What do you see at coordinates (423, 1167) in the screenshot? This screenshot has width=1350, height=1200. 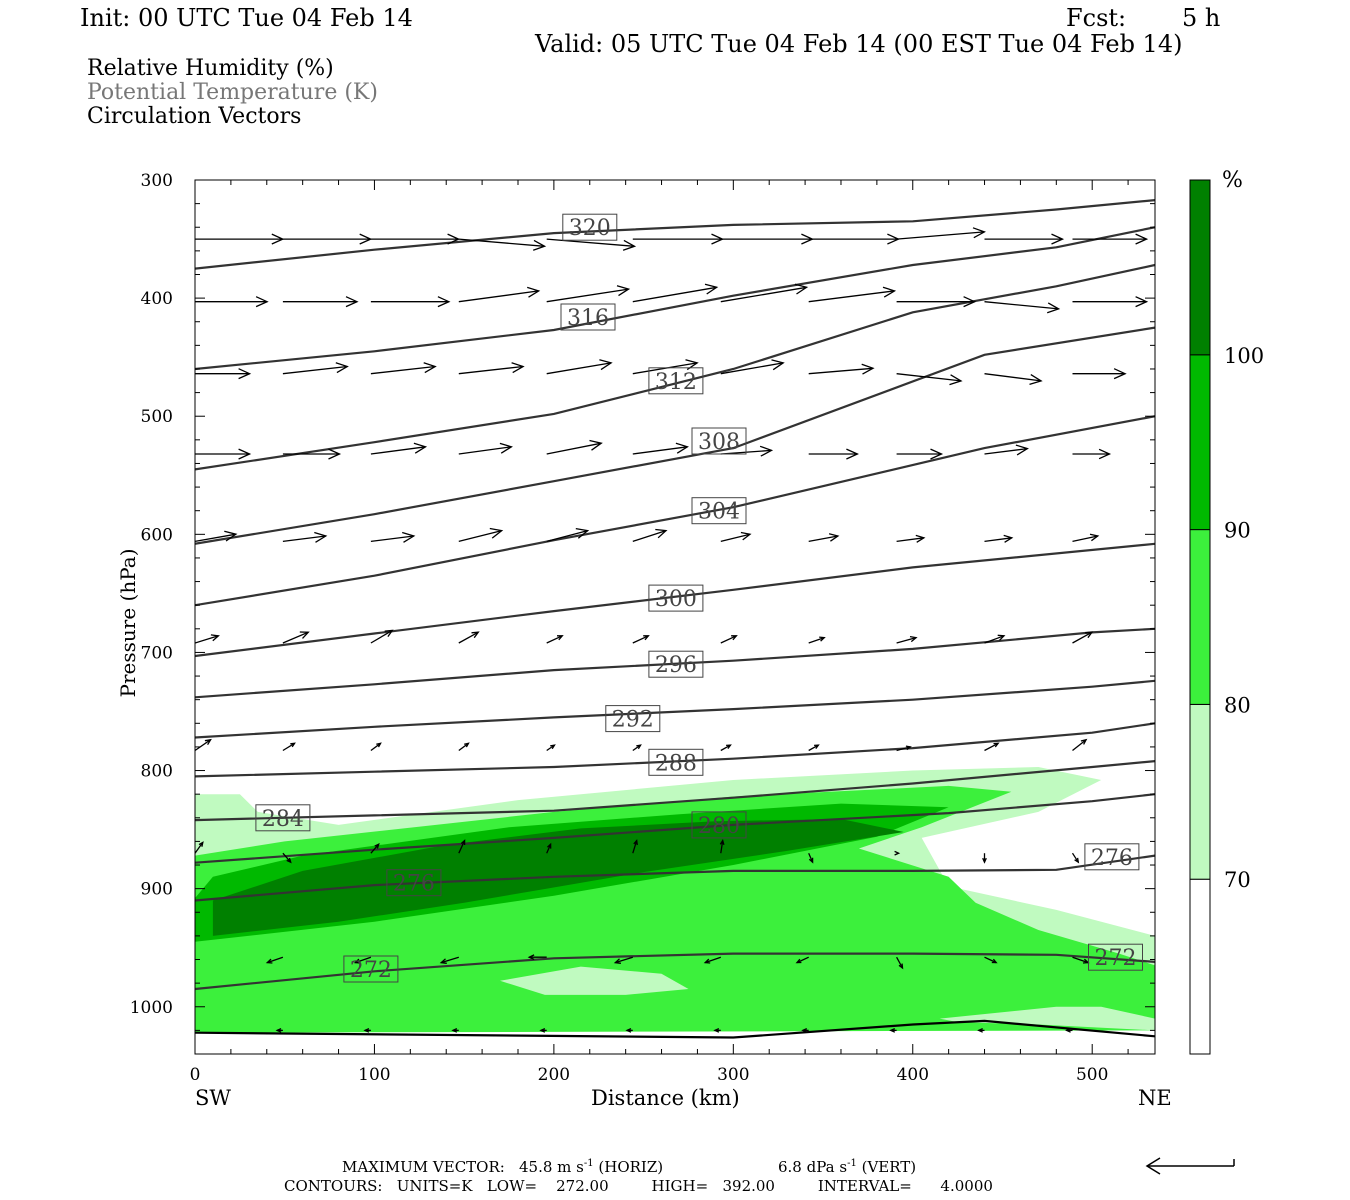 I see `max-vector-label: MAXIMUM VECTOR:` at bounding box center [423, 1167].